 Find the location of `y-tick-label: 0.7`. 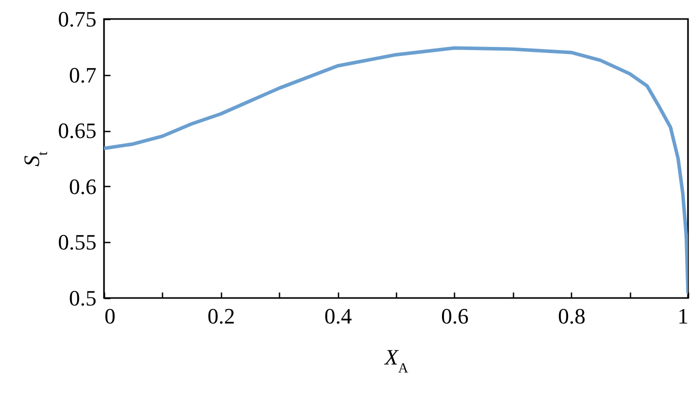

y-tick-label: 0.7 is located at coordinates (82, 75).